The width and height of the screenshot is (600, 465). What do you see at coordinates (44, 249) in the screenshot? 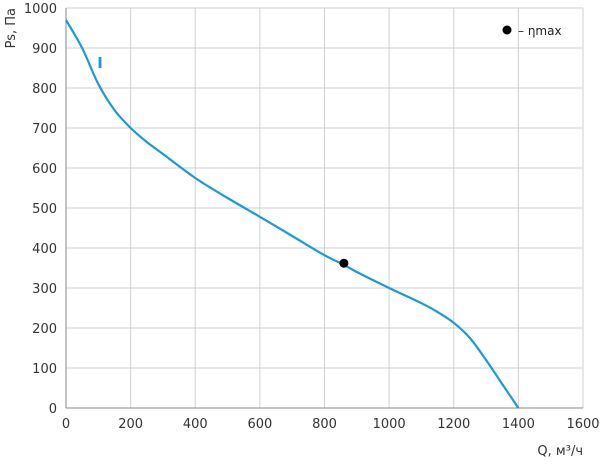
I see `y-tick-label: 400` at bounding box center [44, 249].